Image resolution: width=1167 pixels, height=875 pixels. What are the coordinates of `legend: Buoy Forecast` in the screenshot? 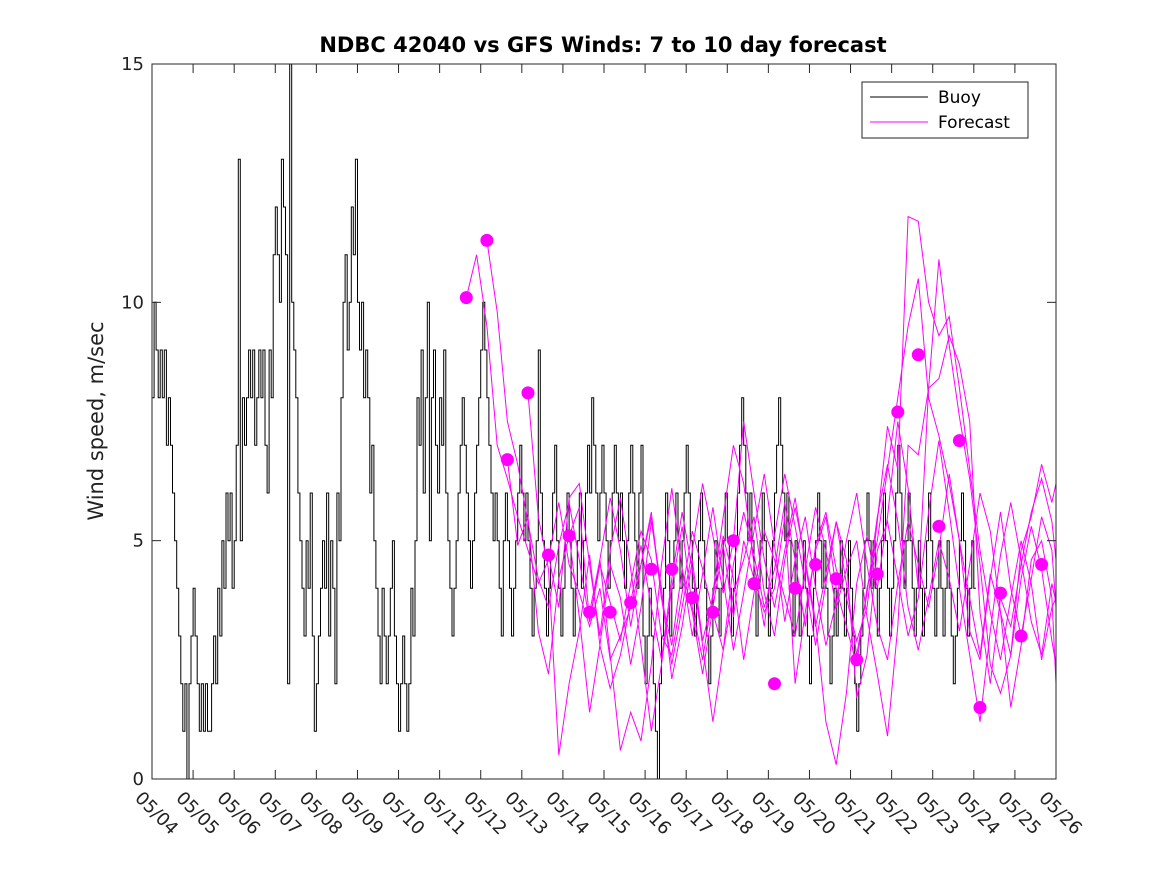 It's located at (945, 110).